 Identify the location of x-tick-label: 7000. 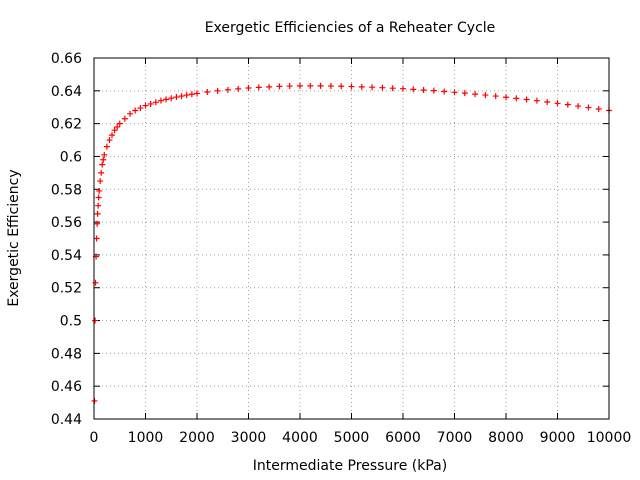
(455, 438).